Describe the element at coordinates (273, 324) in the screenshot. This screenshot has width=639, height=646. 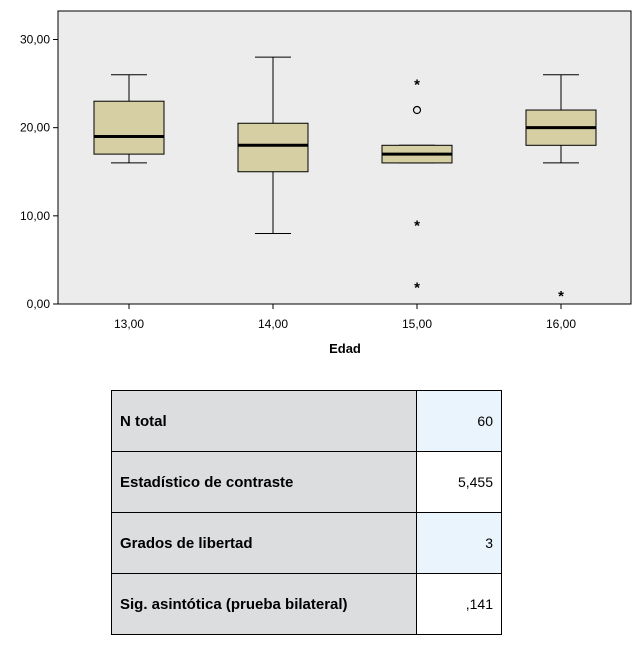
I see `x-tick-label: 14,00` at that location.